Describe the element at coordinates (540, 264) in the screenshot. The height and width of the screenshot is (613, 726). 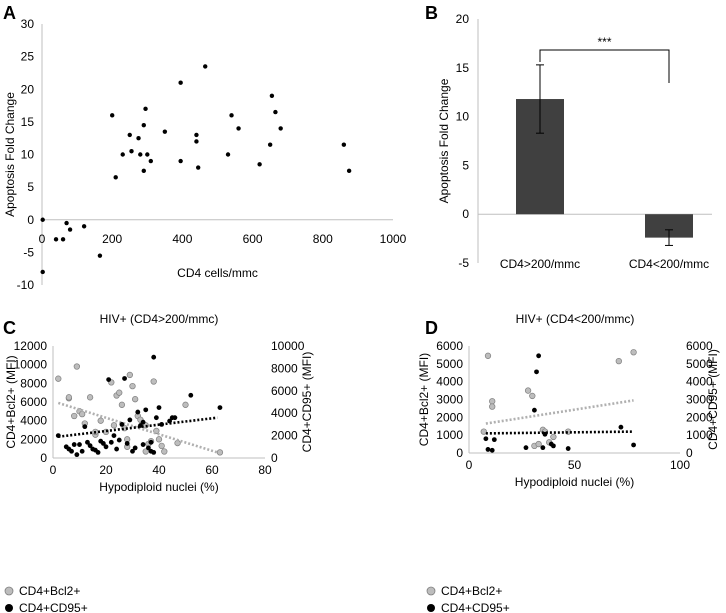
I see `x-tick-label: CD4>200/mmc` at that location.